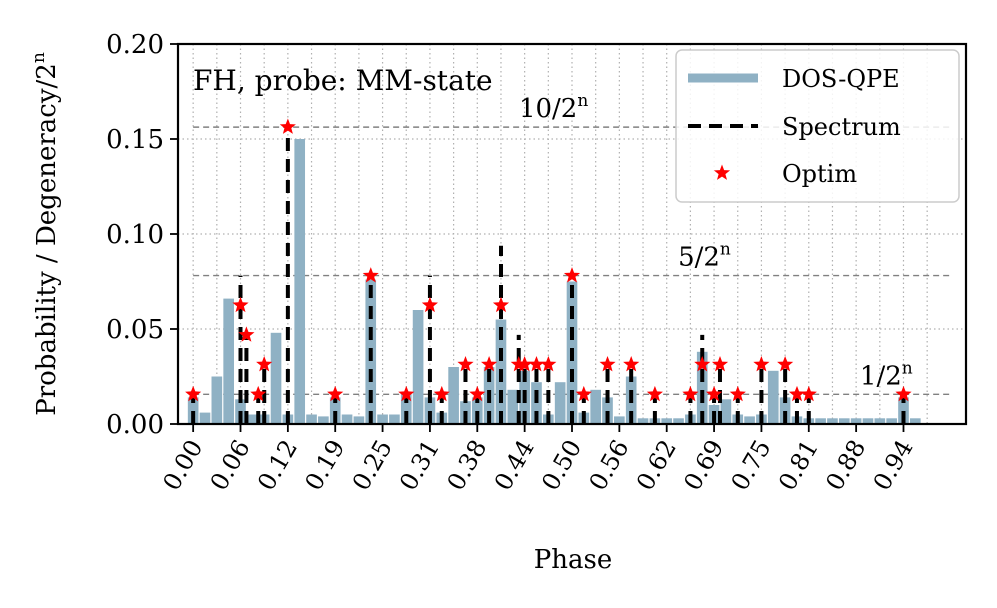  What do you see at coordinates (135, 235) in the screenshot?
I see `y-tick-label: 0.10` at bounding box center [135, 235].